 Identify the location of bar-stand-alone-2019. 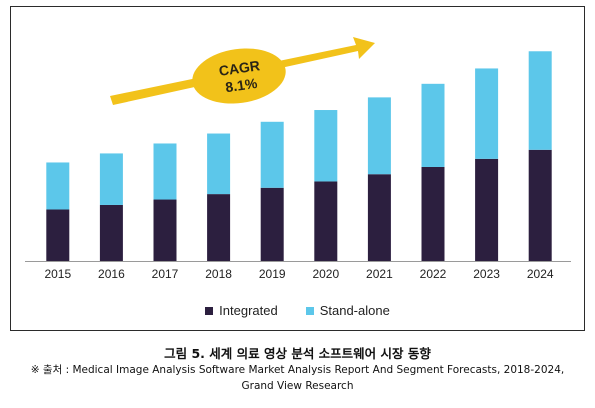
(272, 154).